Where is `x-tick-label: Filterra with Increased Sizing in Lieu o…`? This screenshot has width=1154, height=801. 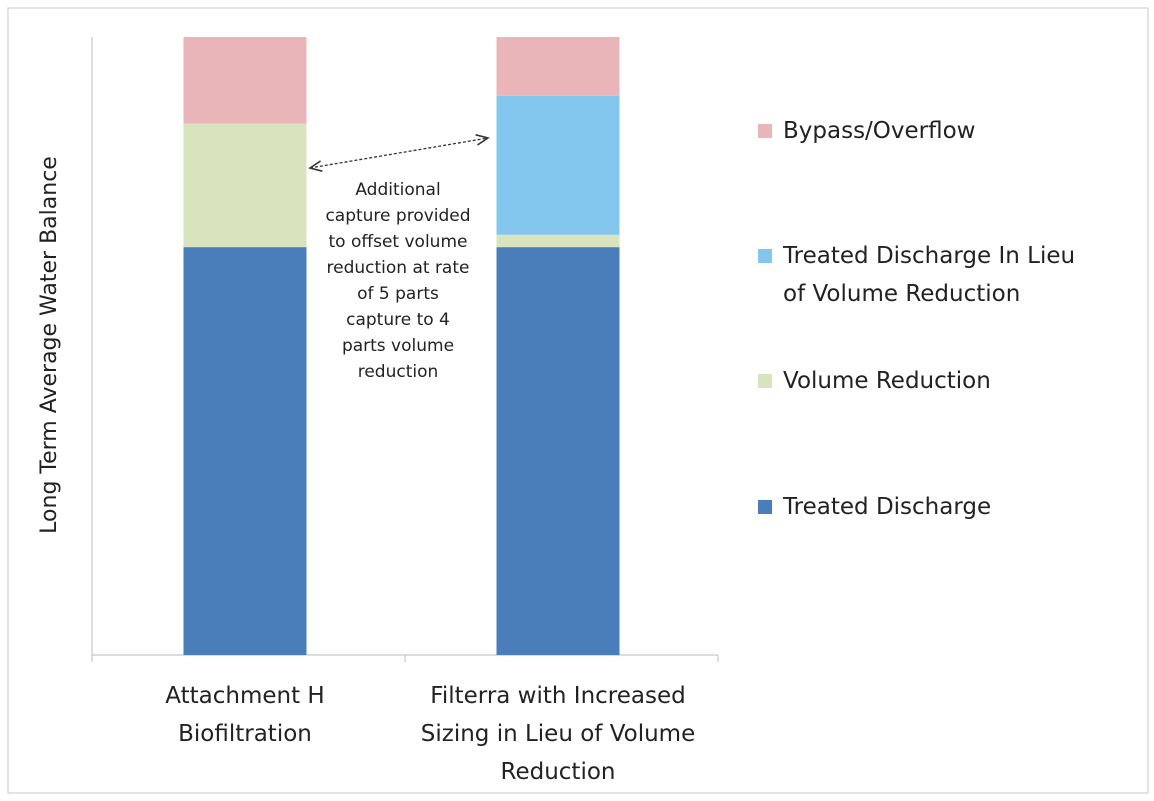 x-tick-label: Filterra with Increased Sizing in Lieu o… is located at coordinates (558, 734).